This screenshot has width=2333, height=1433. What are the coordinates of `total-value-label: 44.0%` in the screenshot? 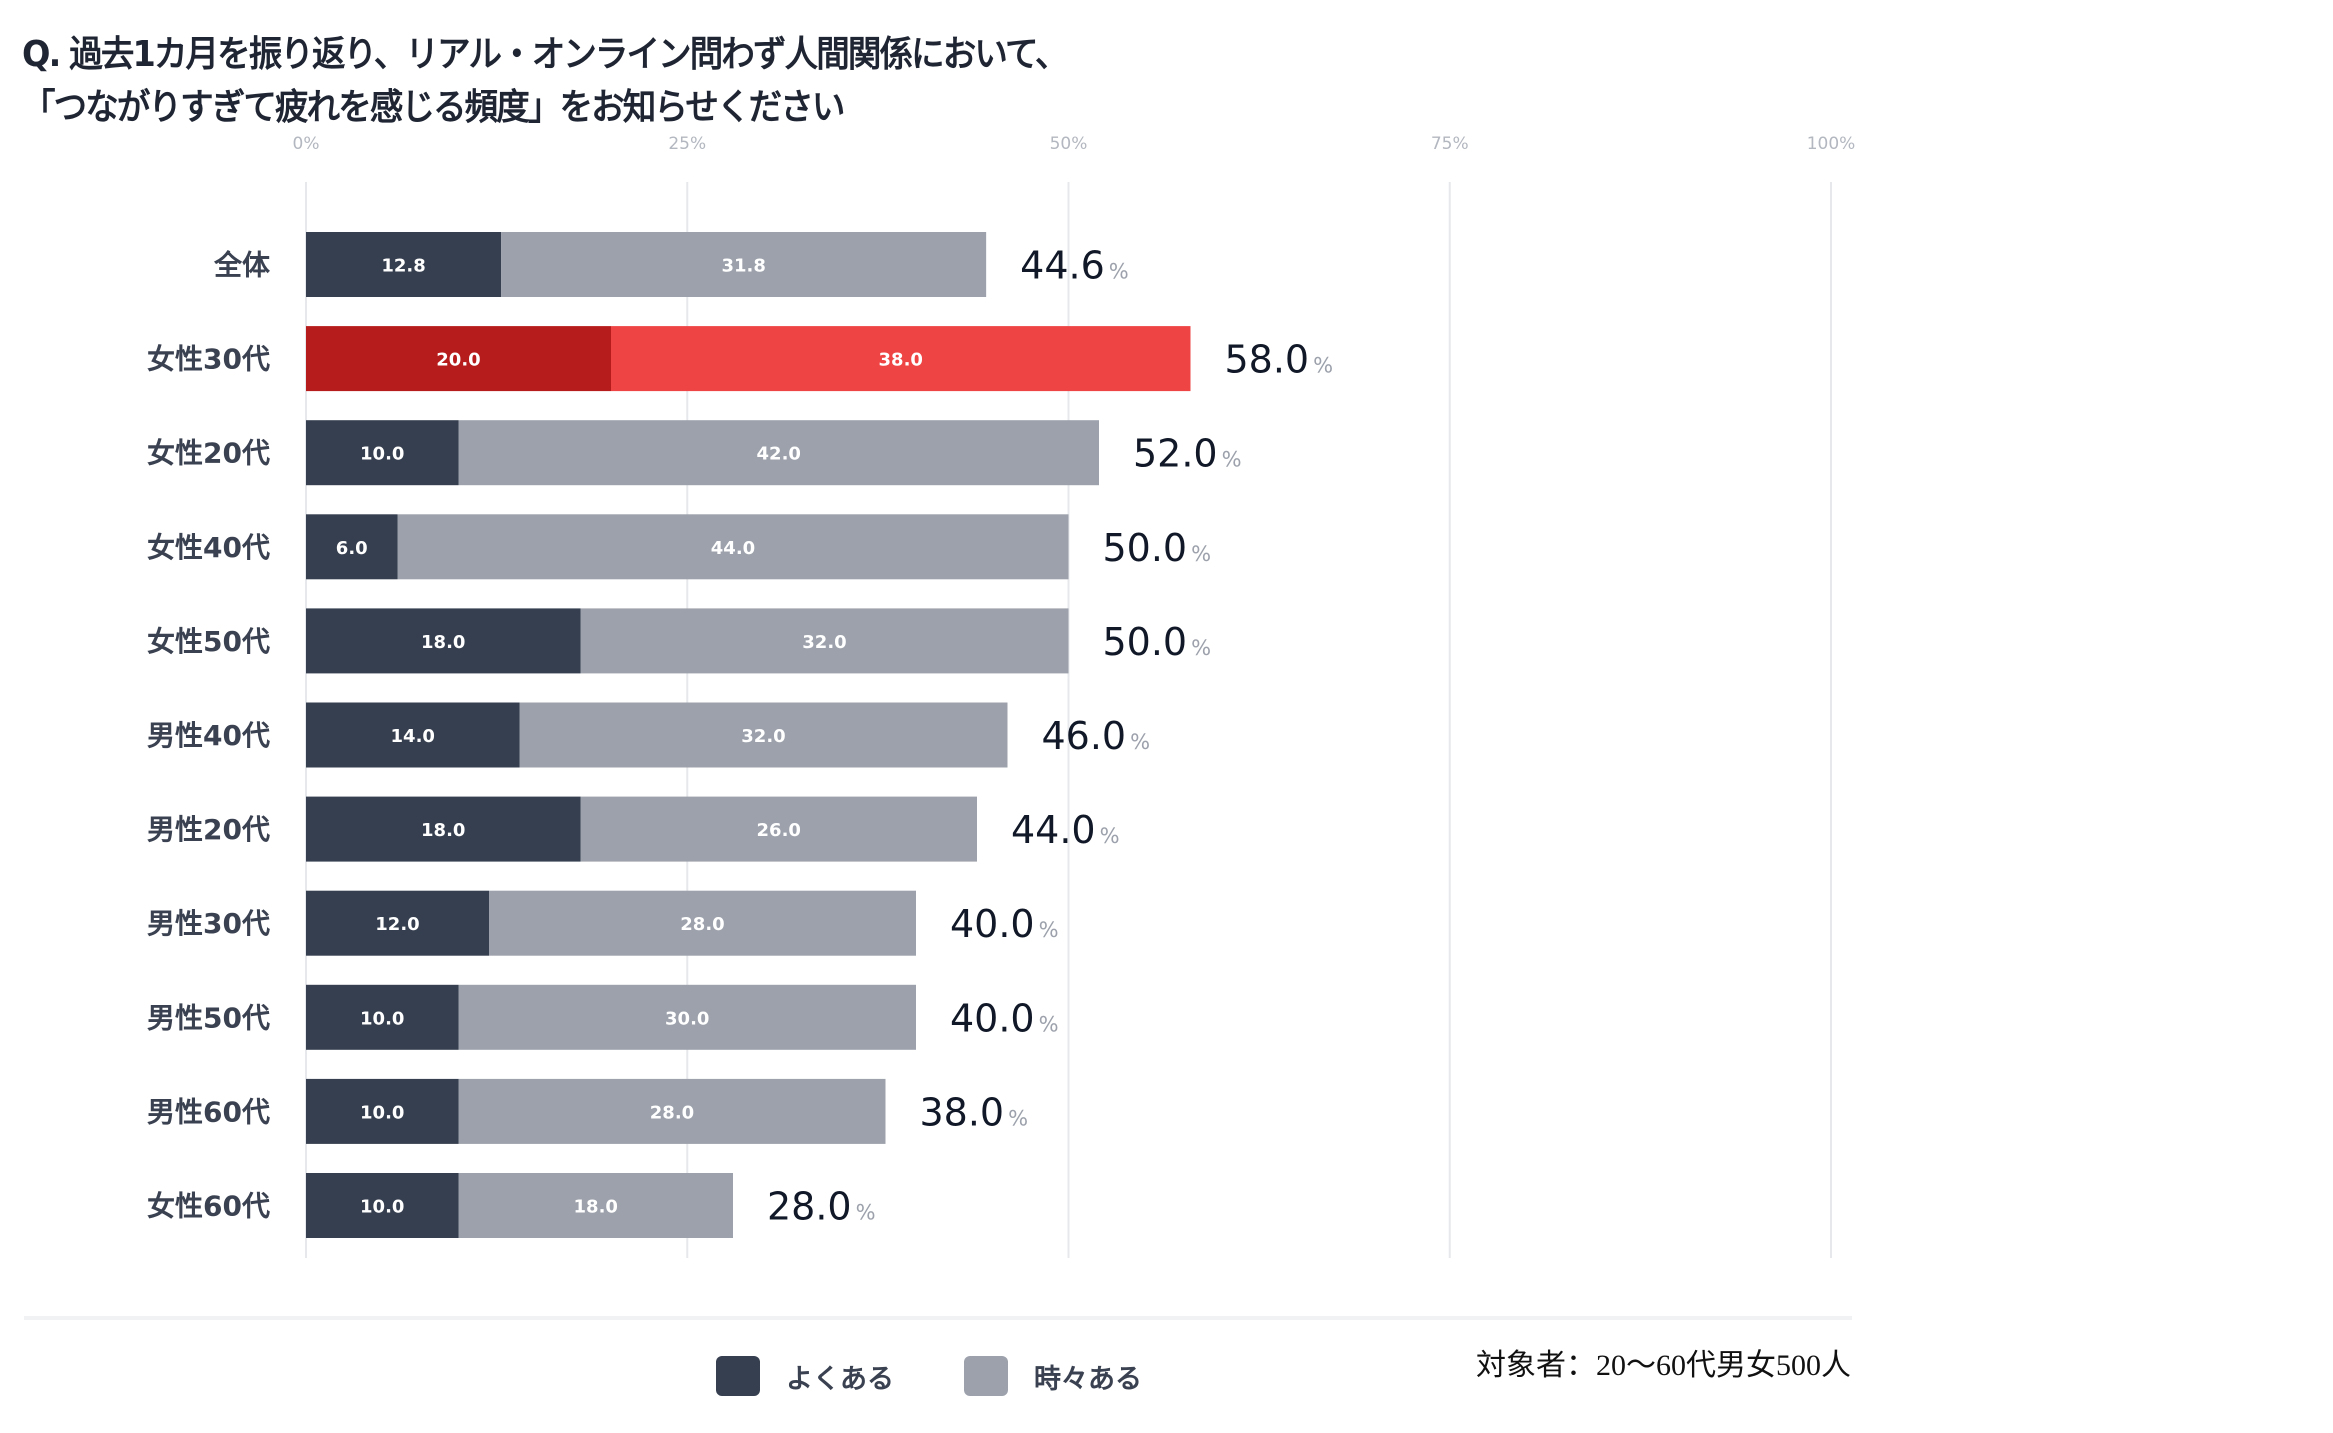 It's located at (1065, 830).